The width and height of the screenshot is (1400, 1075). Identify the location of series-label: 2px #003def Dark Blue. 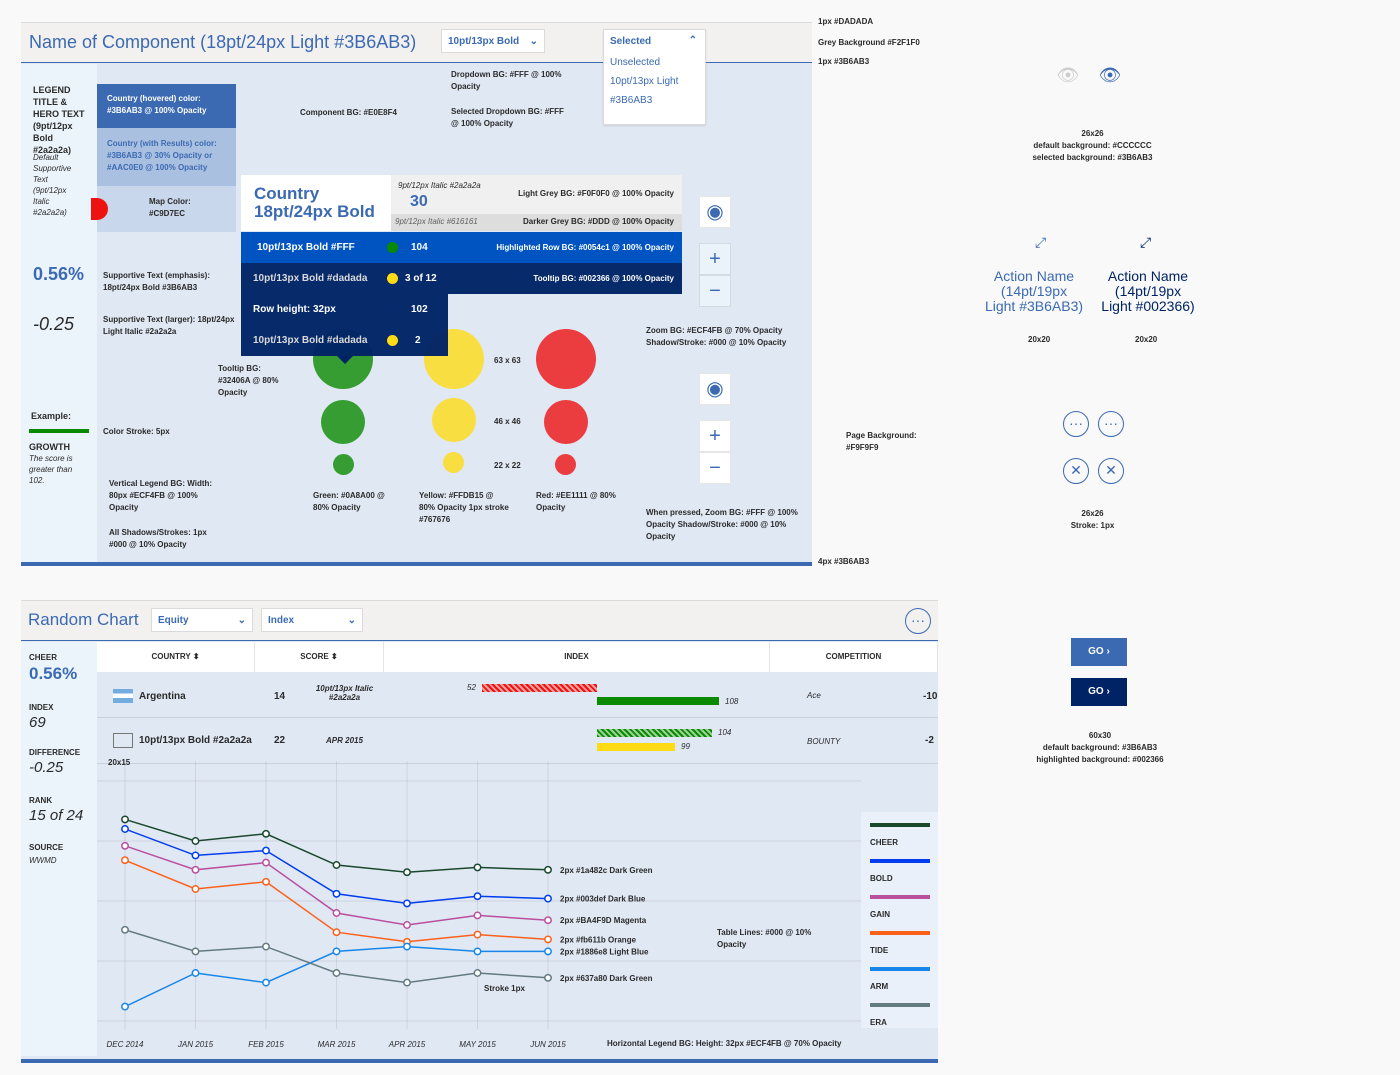
(603, 899).